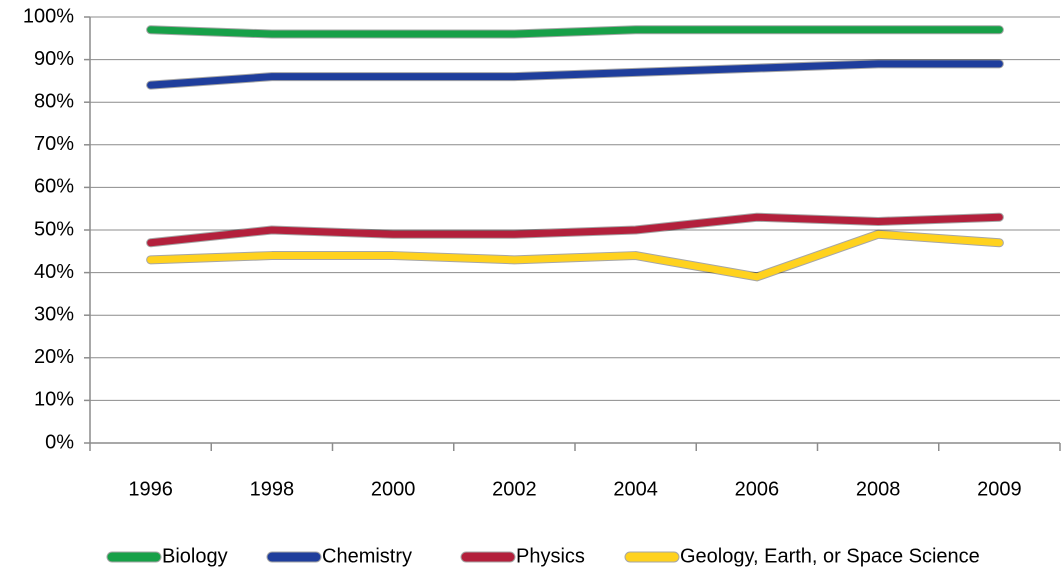  Describe the element at coordinates (150, 489) in the screenshot. I see `x-tick-label: 1996` at that location.